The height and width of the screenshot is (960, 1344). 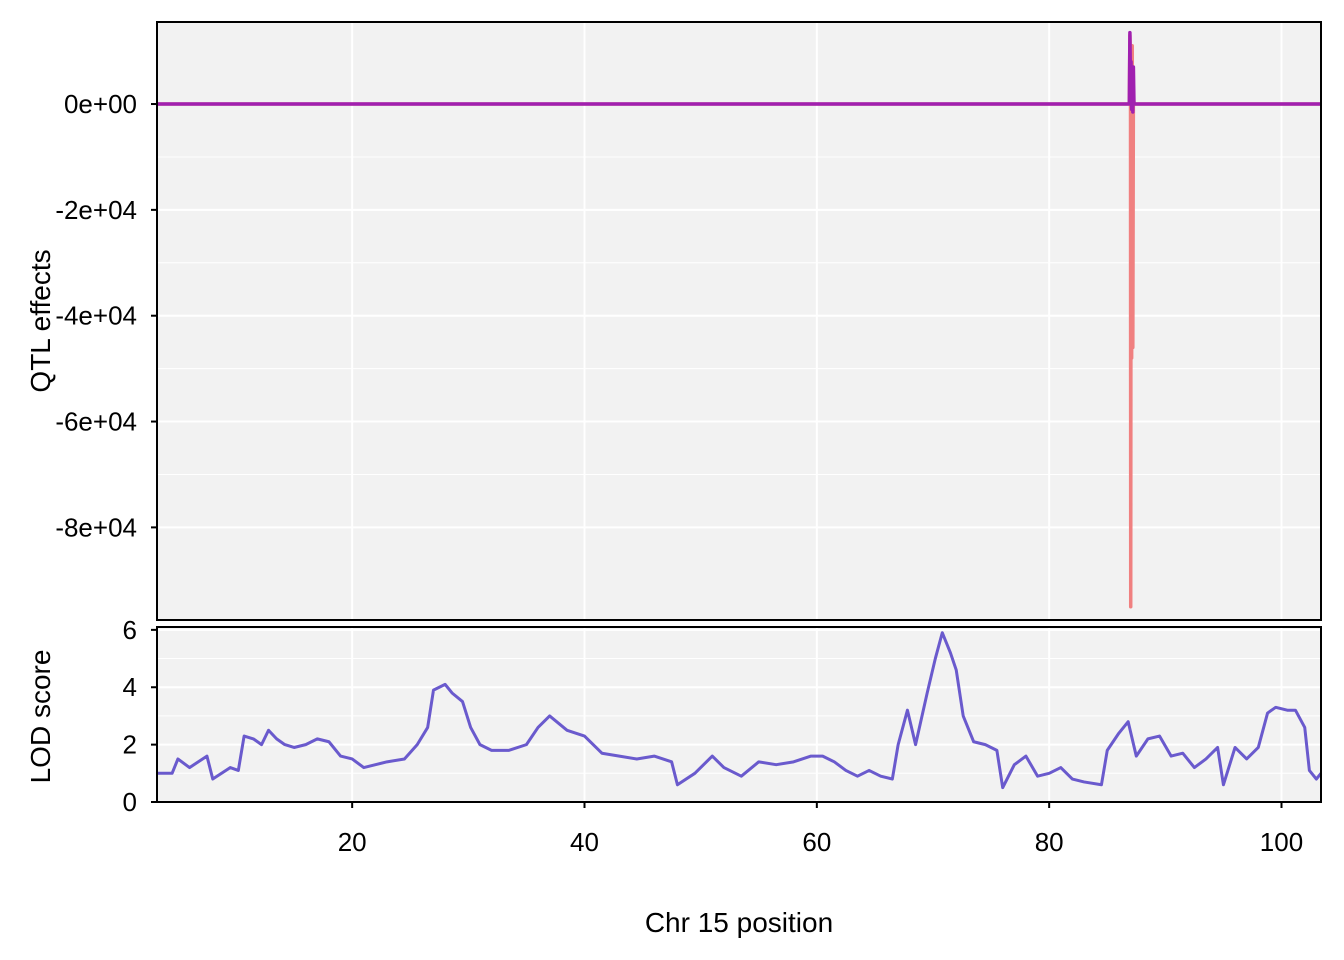 I want to click on y-tick-label: 0, so click(x=130, y=802).